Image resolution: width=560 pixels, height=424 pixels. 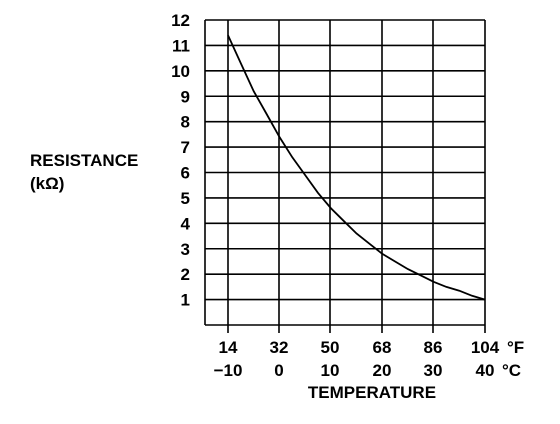 What do you see at coordinates (47, 183) in the screenshot?
I see `y-axis-label-line2: (kΩ)` at bounding box center [47, 183].